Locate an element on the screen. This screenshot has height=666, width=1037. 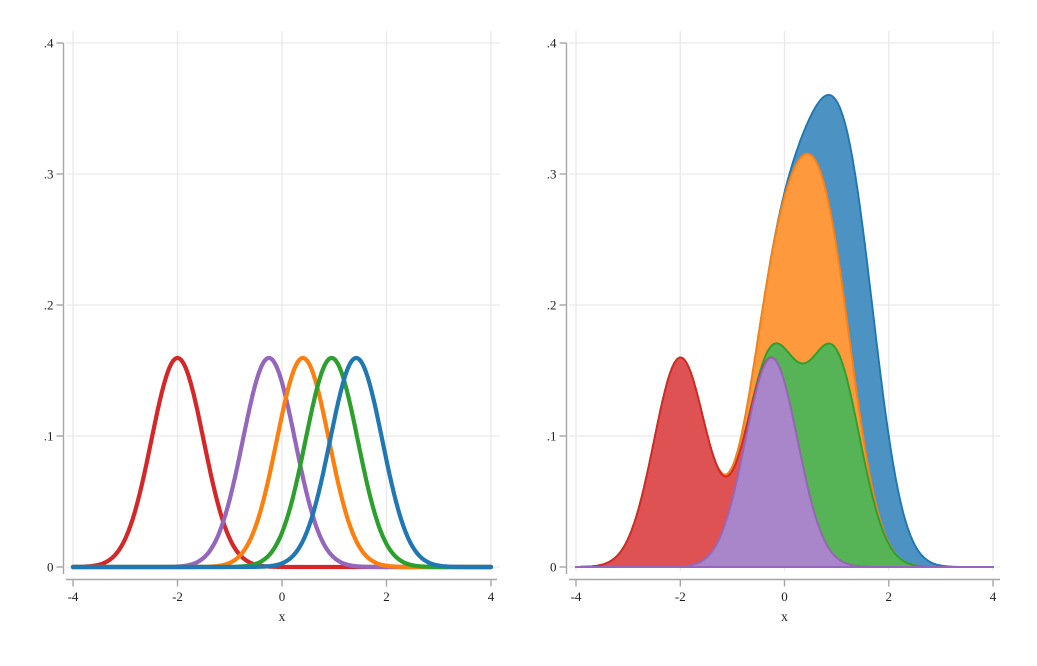
kernel-curve-blue is located at coordinates (282, 462).